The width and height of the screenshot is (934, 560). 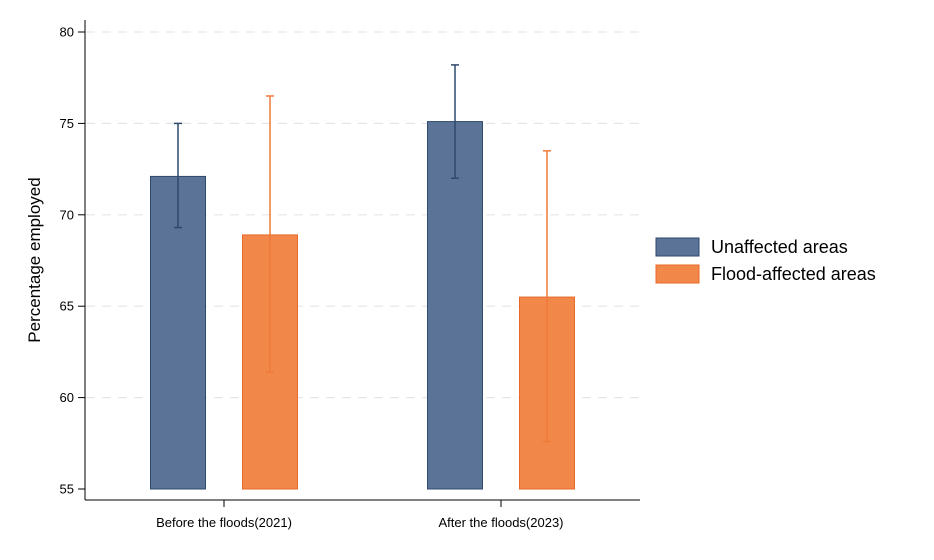 What do you see at coordinates (779, 247) in the screenshot?
I see `legend-label-unaffected: Unaffected areas` at bounding box center [779, 247].